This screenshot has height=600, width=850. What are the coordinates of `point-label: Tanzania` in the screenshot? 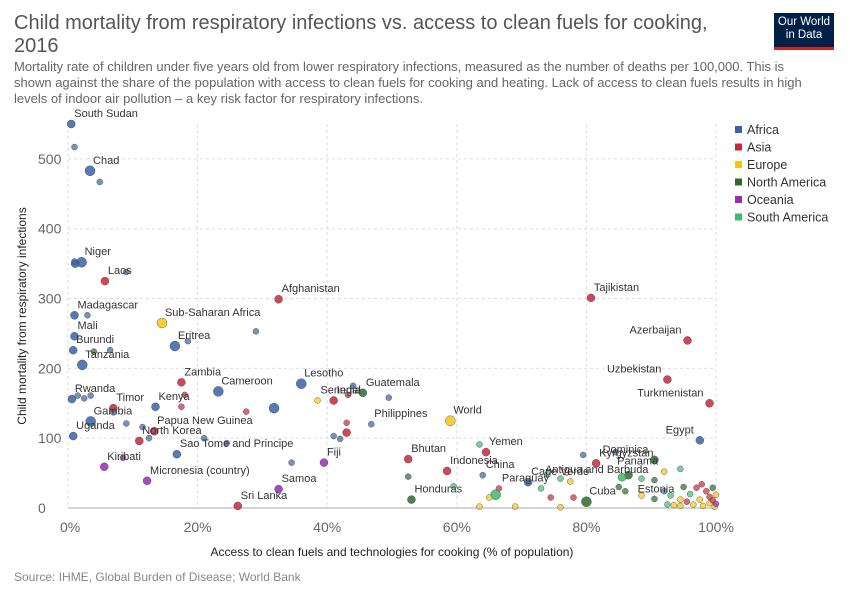 It's located at (107, 355).